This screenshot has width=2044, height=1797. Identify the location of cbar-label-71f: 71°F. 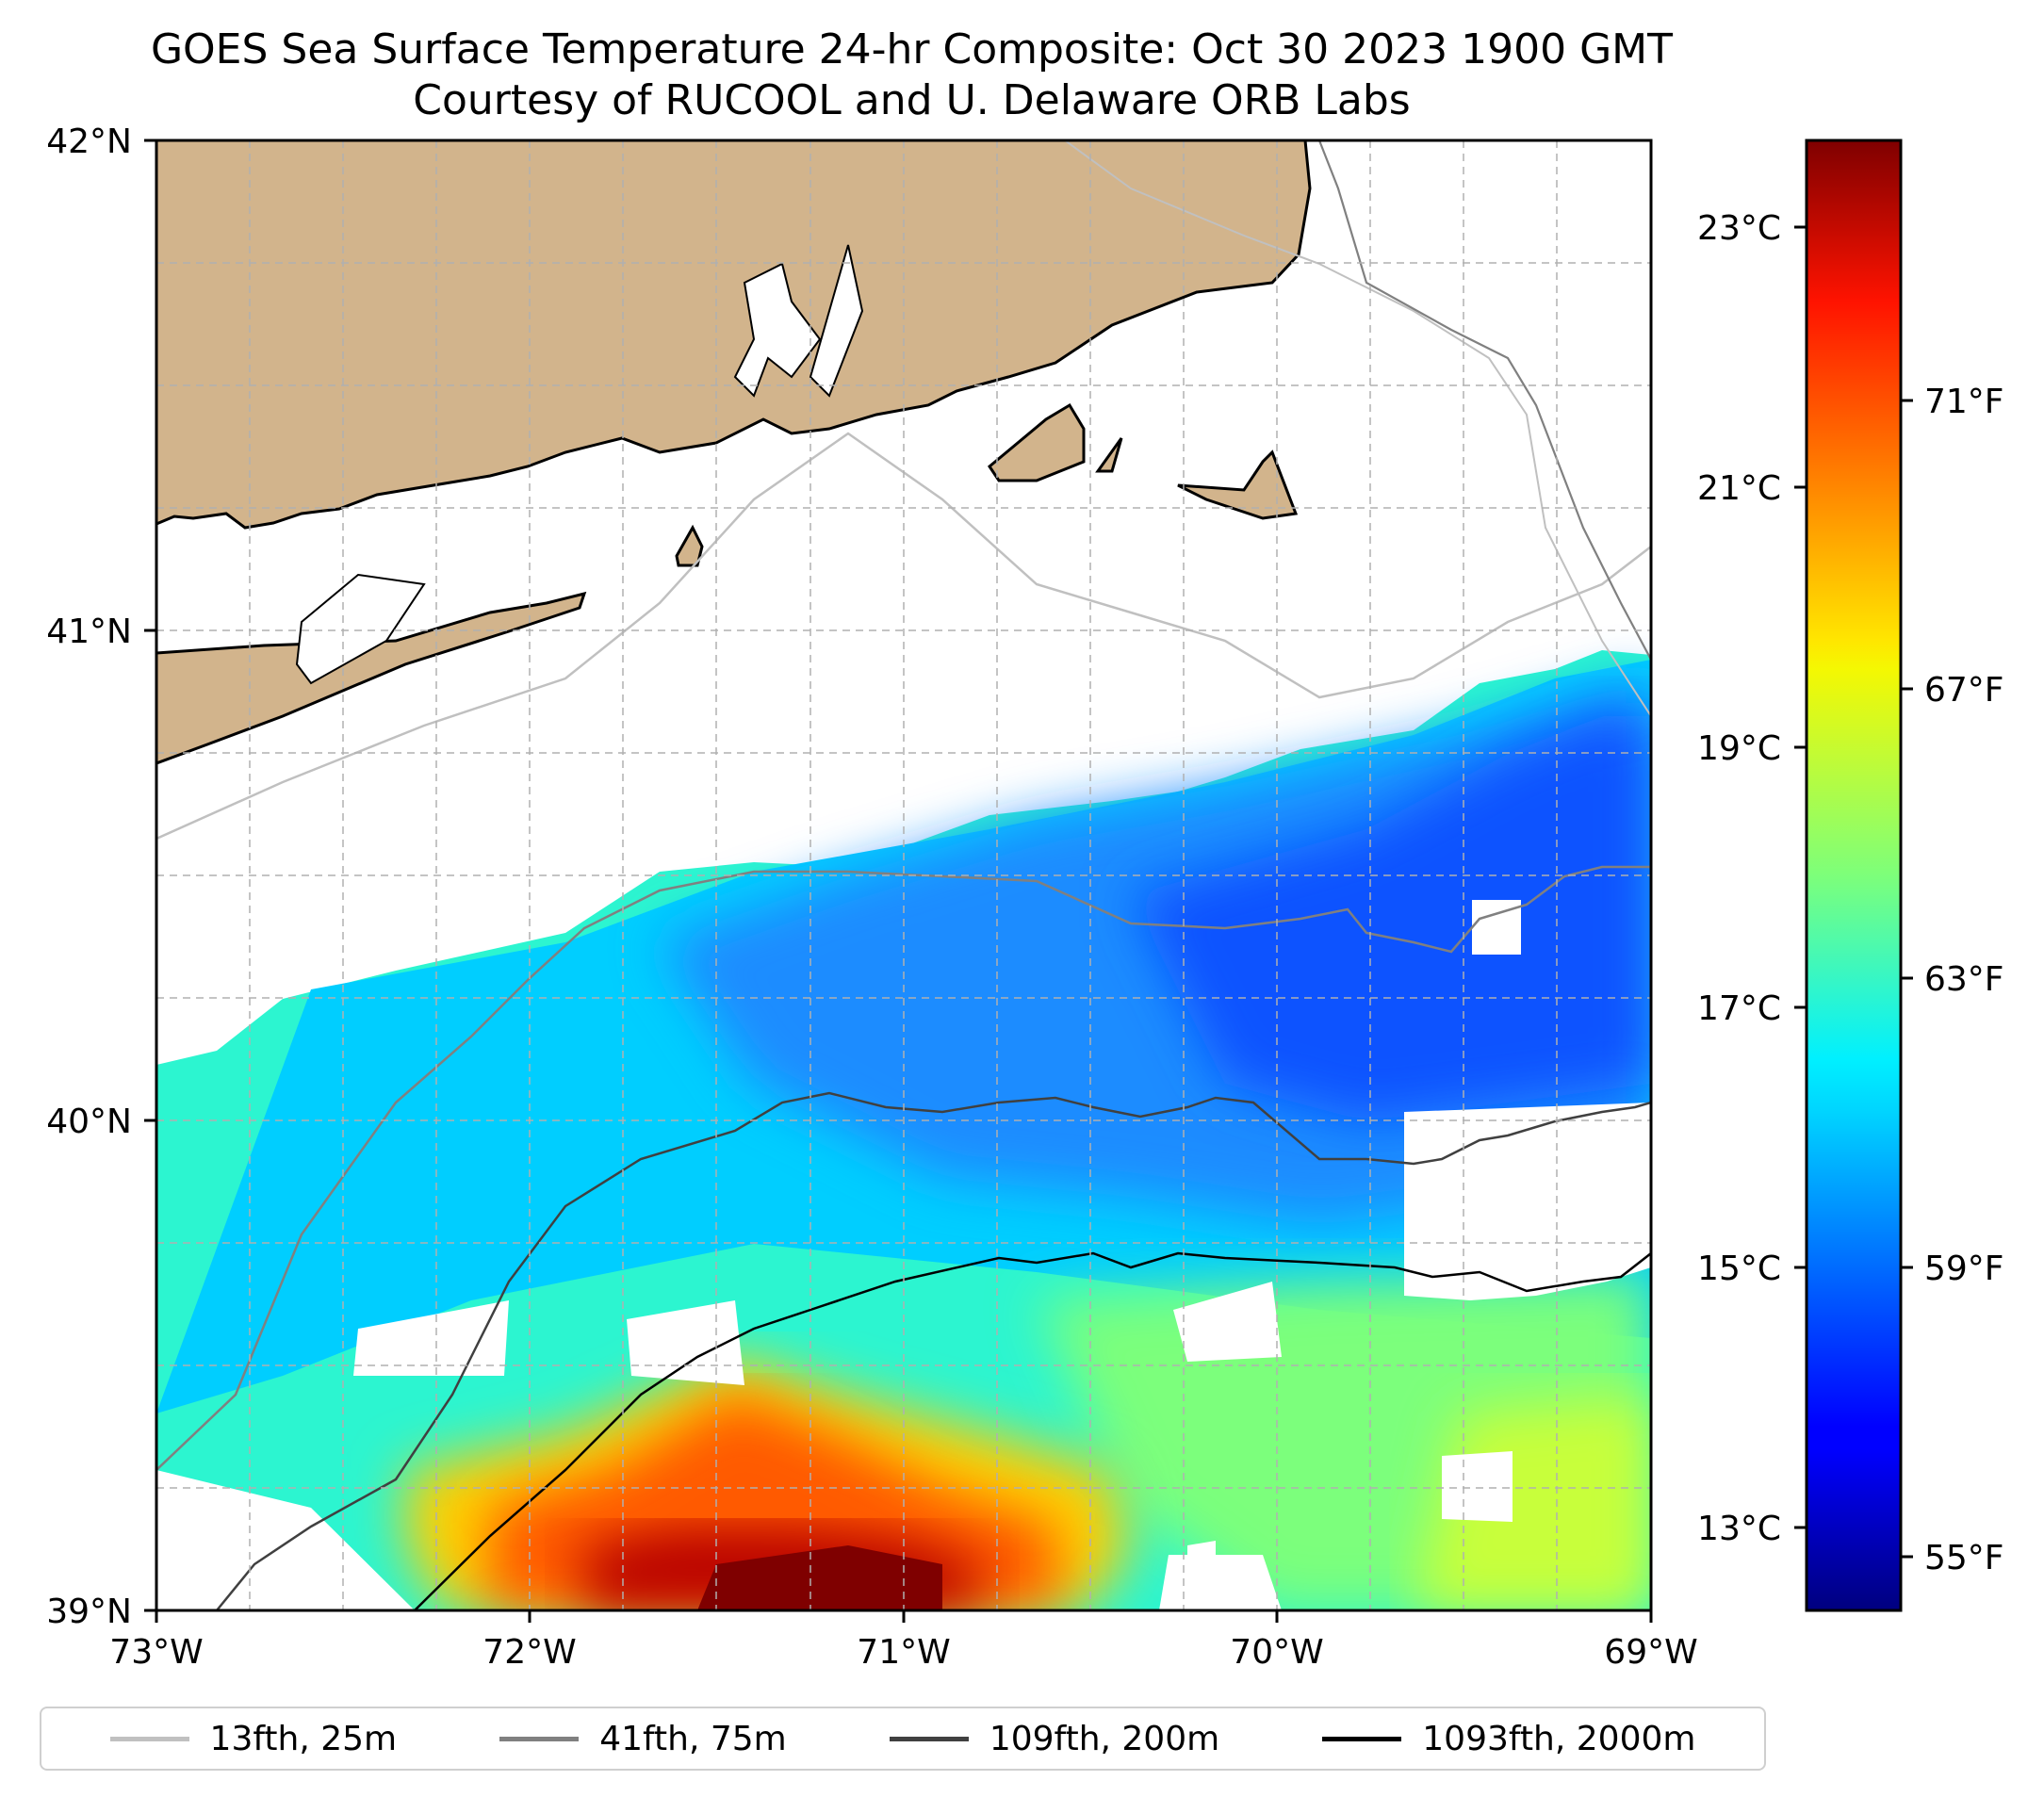
(1964, 402).